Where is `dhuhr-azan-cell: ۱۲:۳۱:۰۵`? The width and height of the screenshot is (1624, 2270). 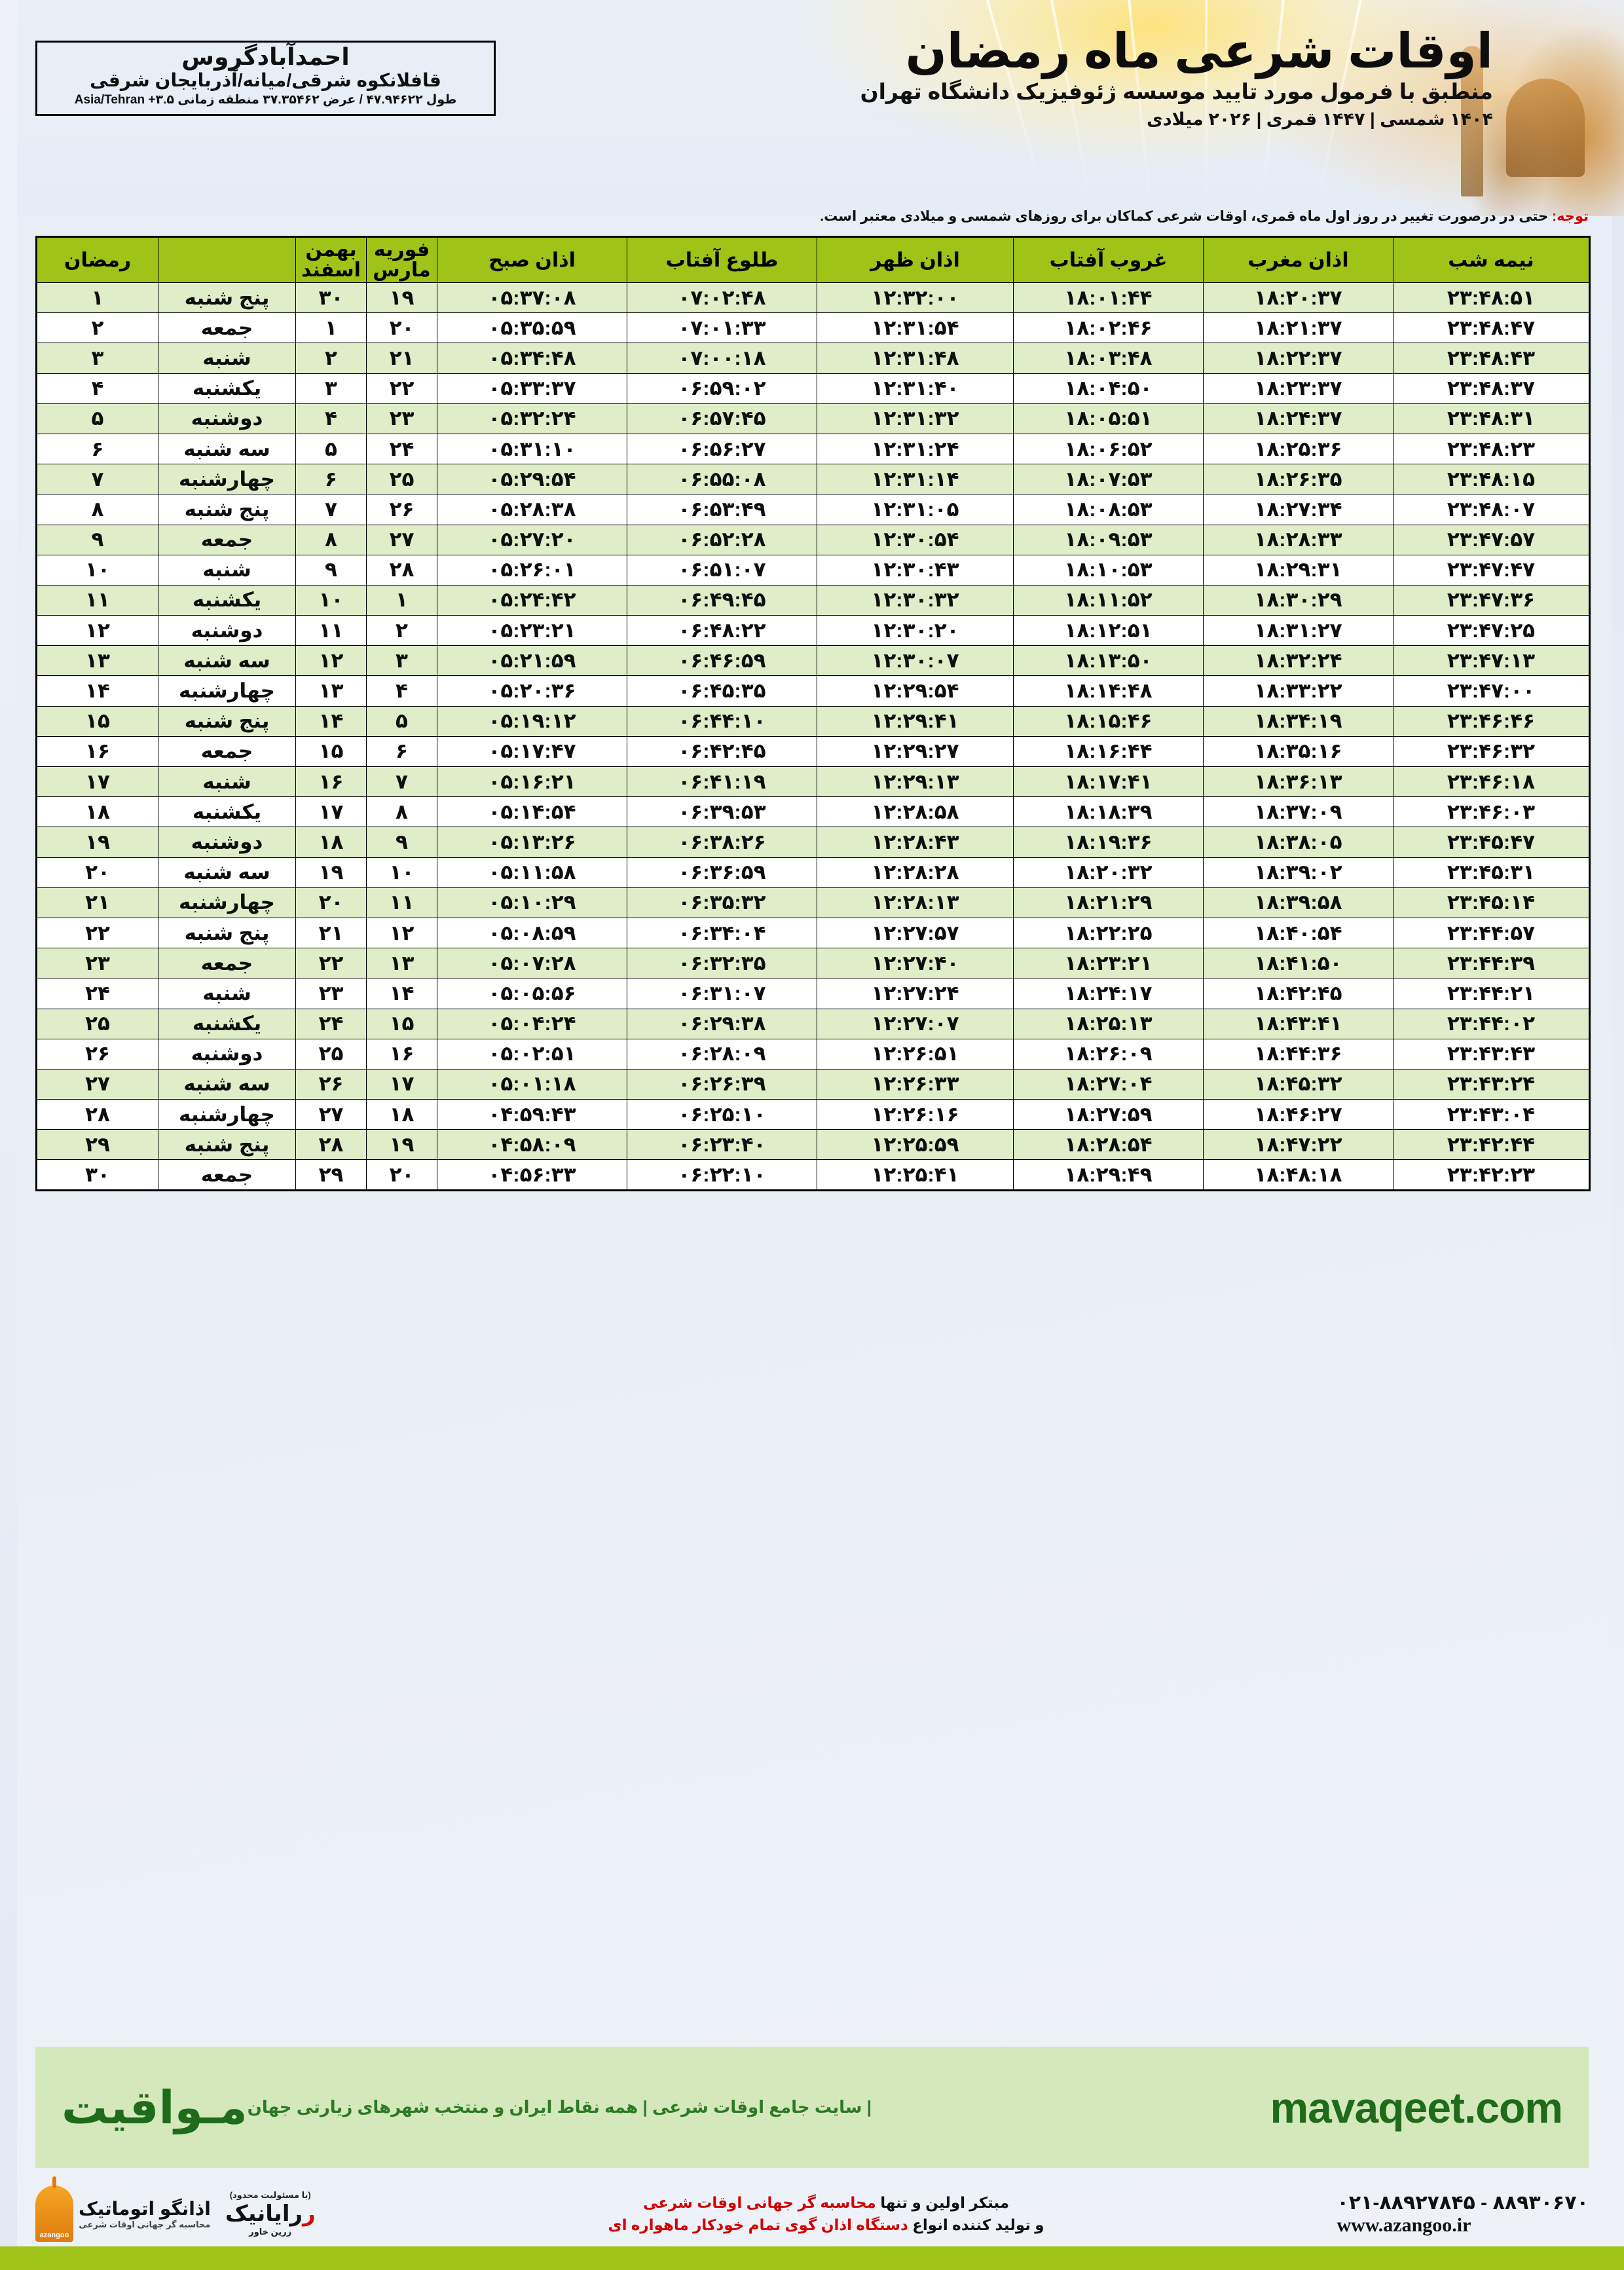
dhuhr-azan-cell: ۱۲:۳۱:۰۵ is located at coordinates (915, 509).